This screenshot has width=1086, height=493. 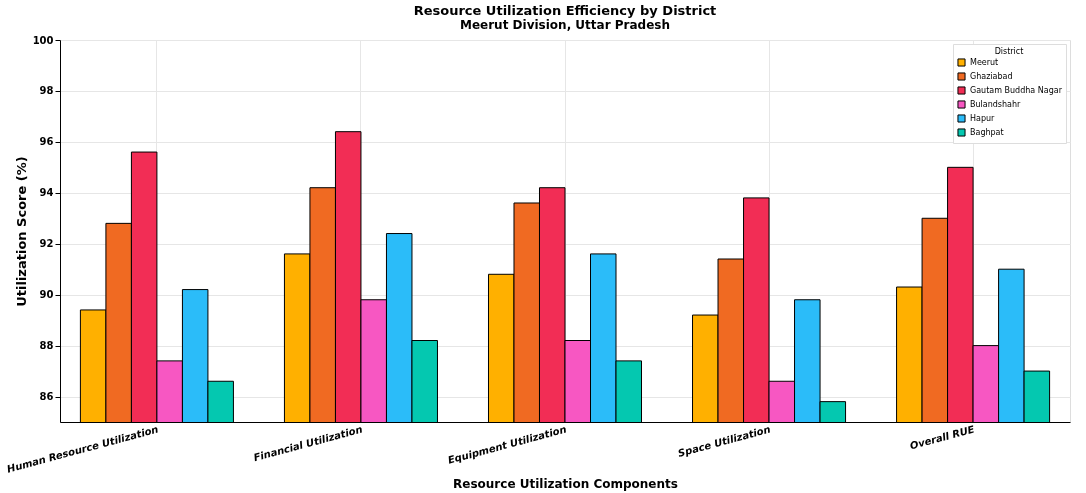 I want to click on y-axis-title: Utilization Score (%), so click(x=21, y=231).